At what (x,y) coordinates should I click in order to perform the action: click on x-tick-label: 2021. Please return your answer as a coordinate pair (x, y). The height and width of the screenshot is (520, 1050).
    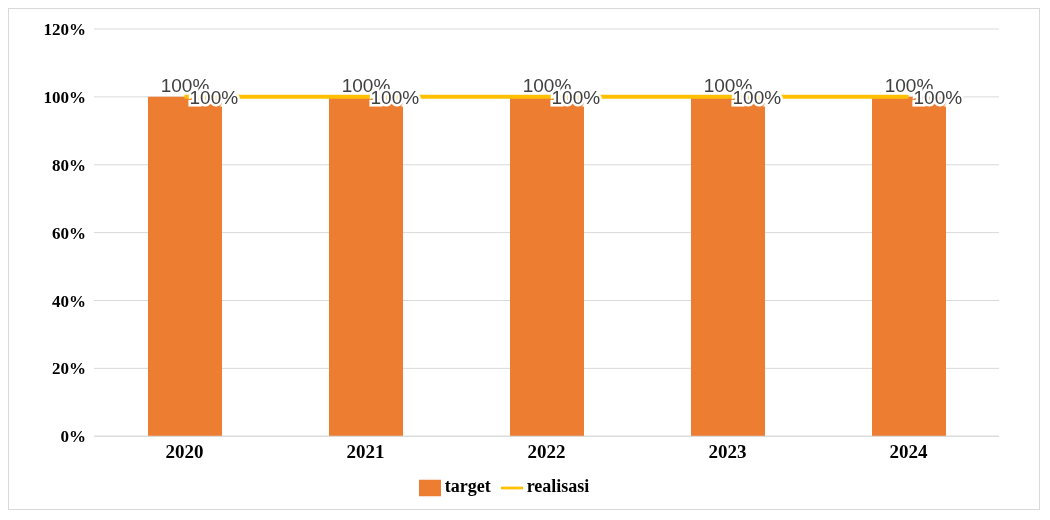
    Looking at the image, I should click on (365, 451).